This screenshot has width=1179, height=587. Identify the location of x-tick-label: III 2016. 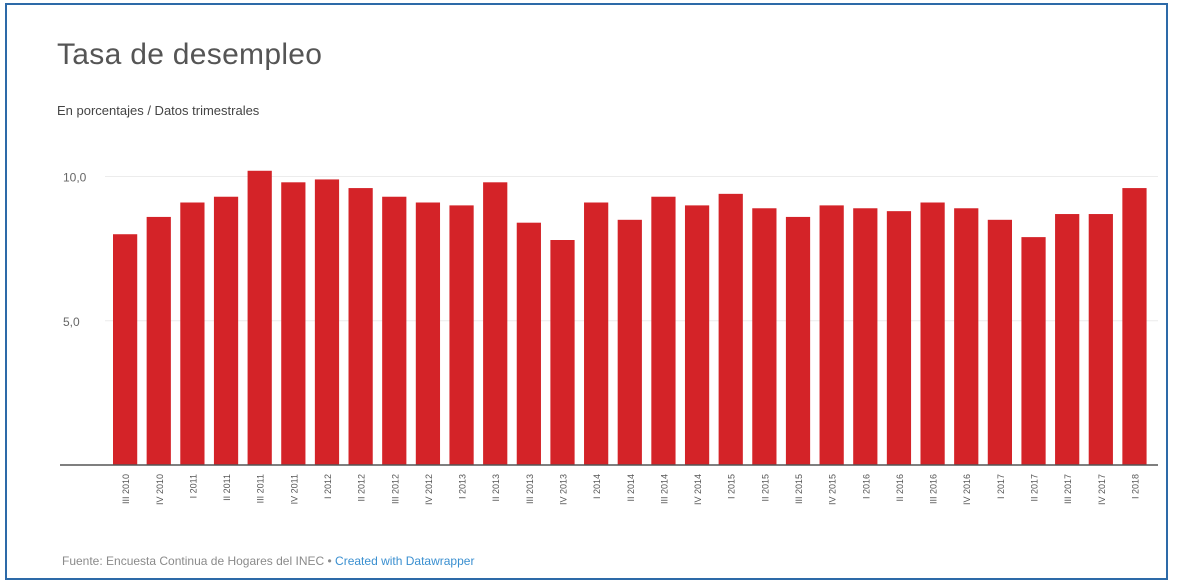
(934, 489).